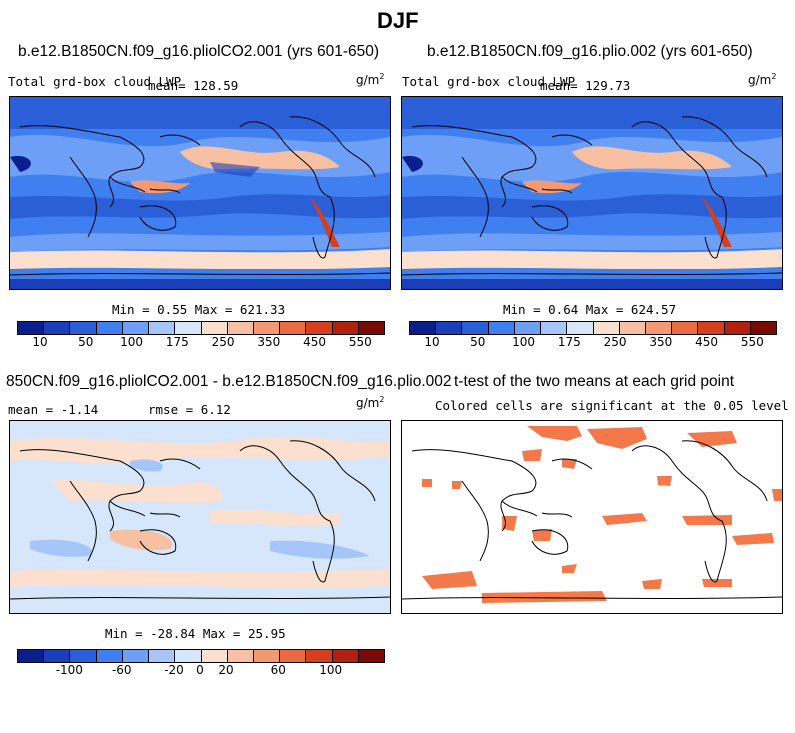 Image resolution: width=795 pixels, height=733 pixels. I want to click on panel2-map, so click(592, 193).